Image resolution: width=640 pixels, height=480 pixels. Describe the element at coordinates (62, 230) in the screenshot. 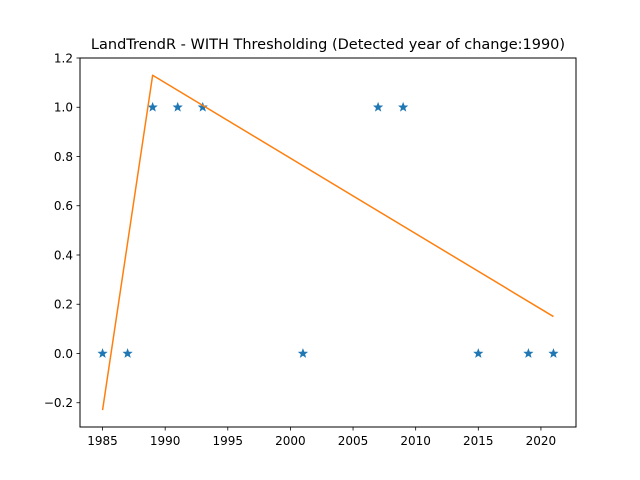

I see `y-axis: −0.2 0.0 0.2 0.4 0.6 0.8 1.0 1.2` at that location.